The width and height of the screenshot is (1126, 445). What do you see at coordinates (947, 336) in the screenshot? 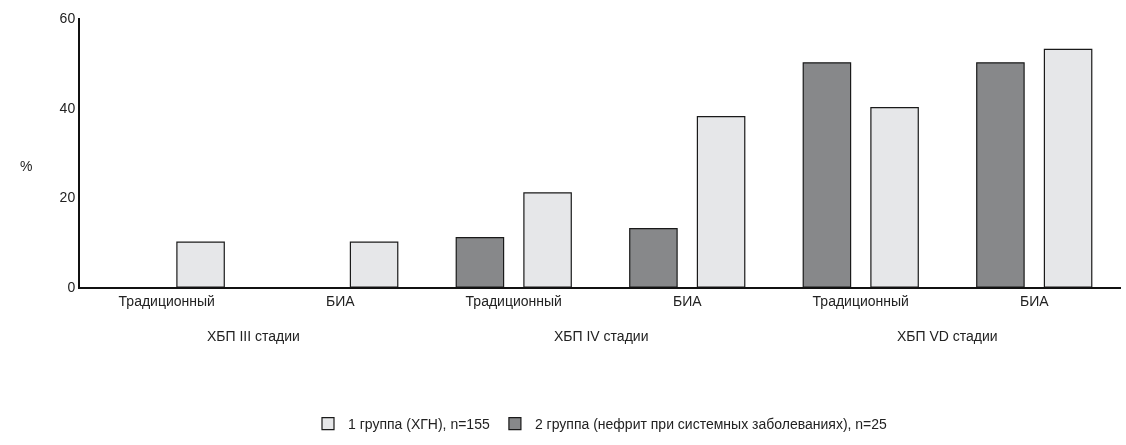
I see `text: ХБП VD стадии` at bounding box center [947, 336].